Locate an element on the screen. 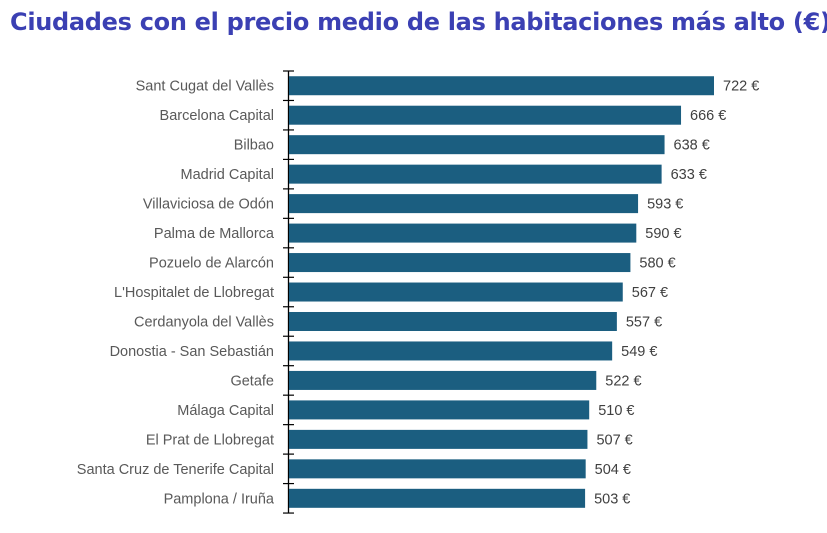 Image resolution: width=827 pixels, height=533 pixels. data-label: 522 € is located at coordinates (623, 381).